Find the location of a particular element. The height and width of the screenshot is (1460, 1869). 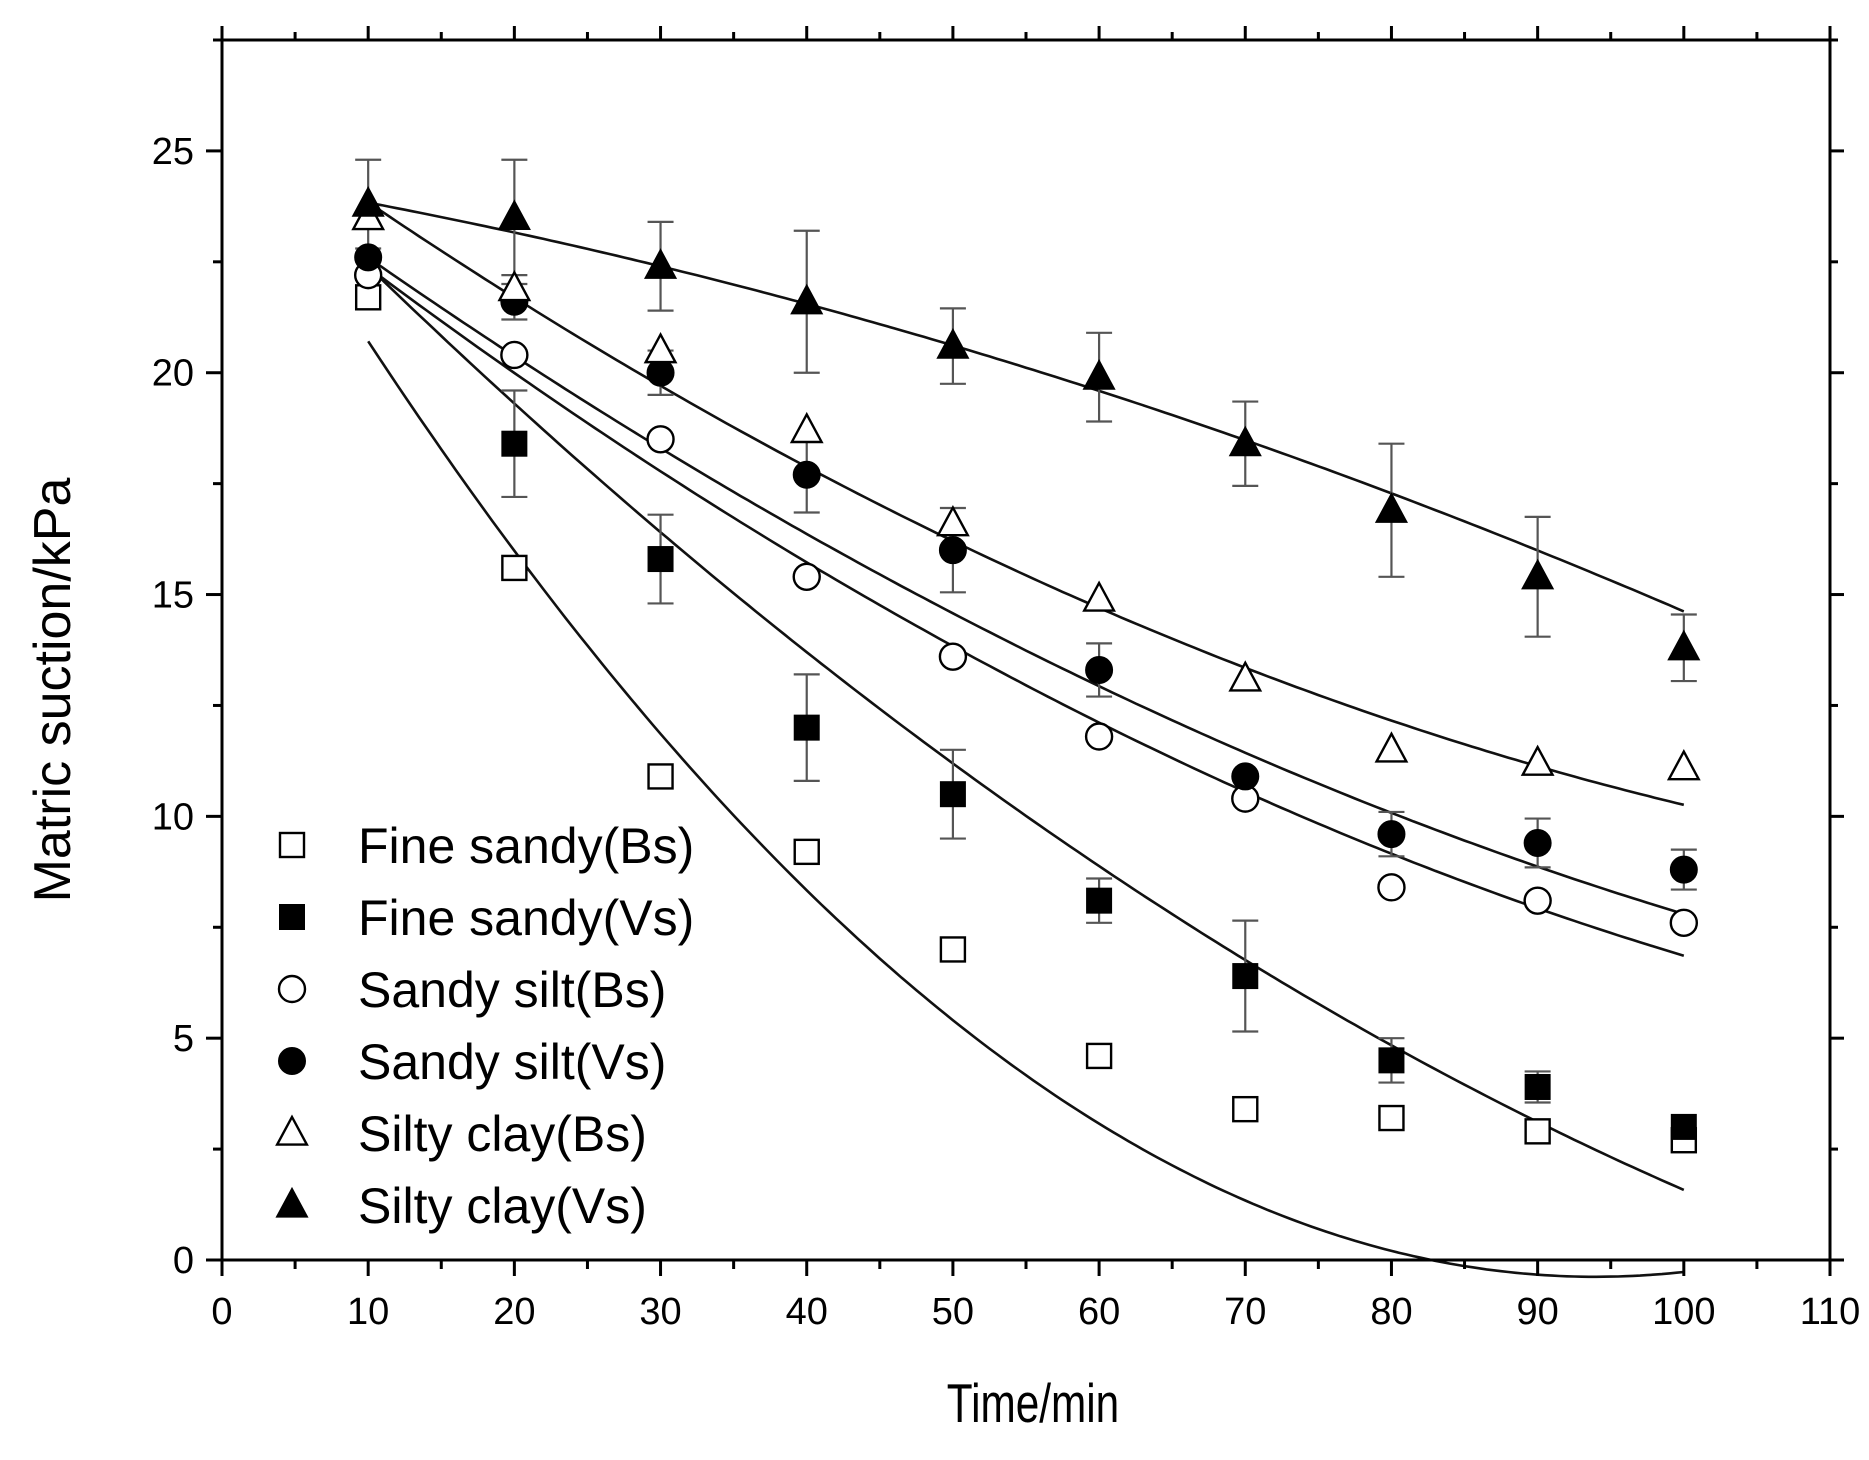

x-tick-label: 50 is located at coordinates (953, 1312).